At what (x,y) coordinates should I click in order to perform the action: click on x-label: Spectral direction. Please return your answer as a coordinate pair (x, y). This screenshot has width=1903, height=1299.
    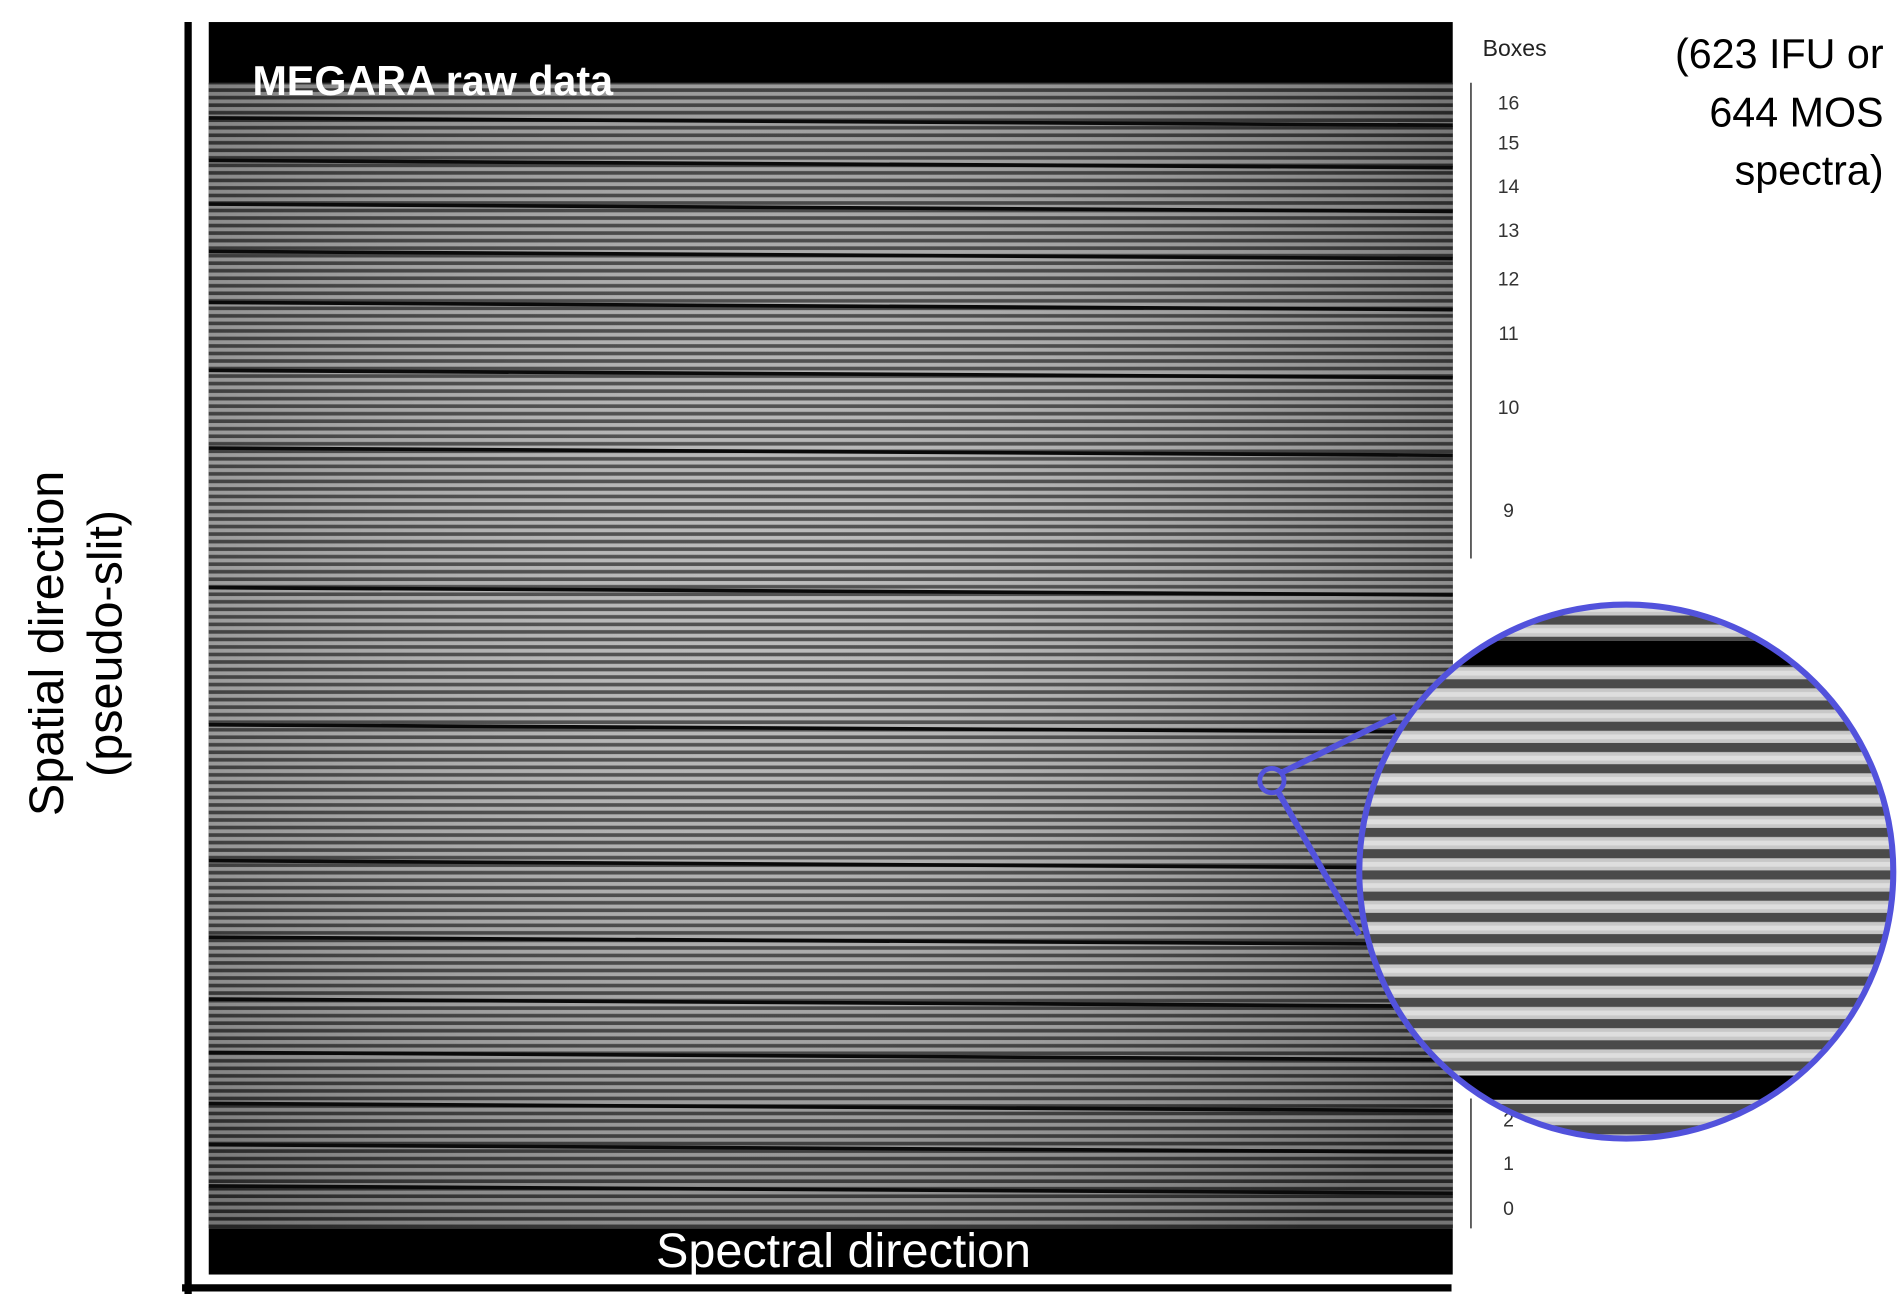
    Looking at the image, I should click on (843, 1251).